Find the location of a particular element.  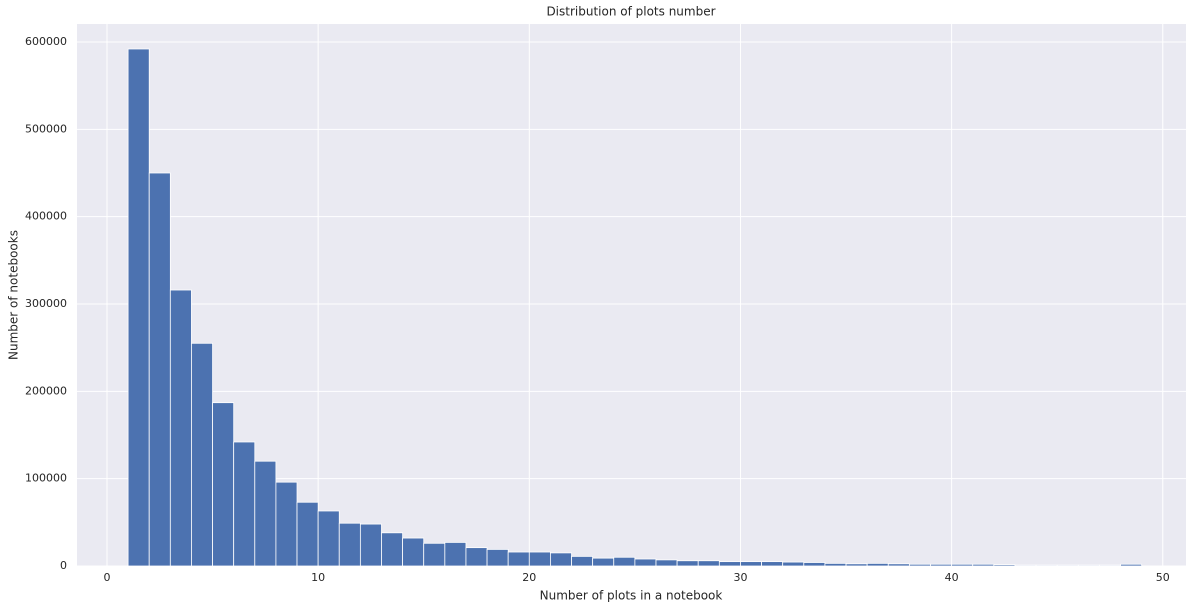

y-tick-label: 100000 is located at coordinates (46, 478).